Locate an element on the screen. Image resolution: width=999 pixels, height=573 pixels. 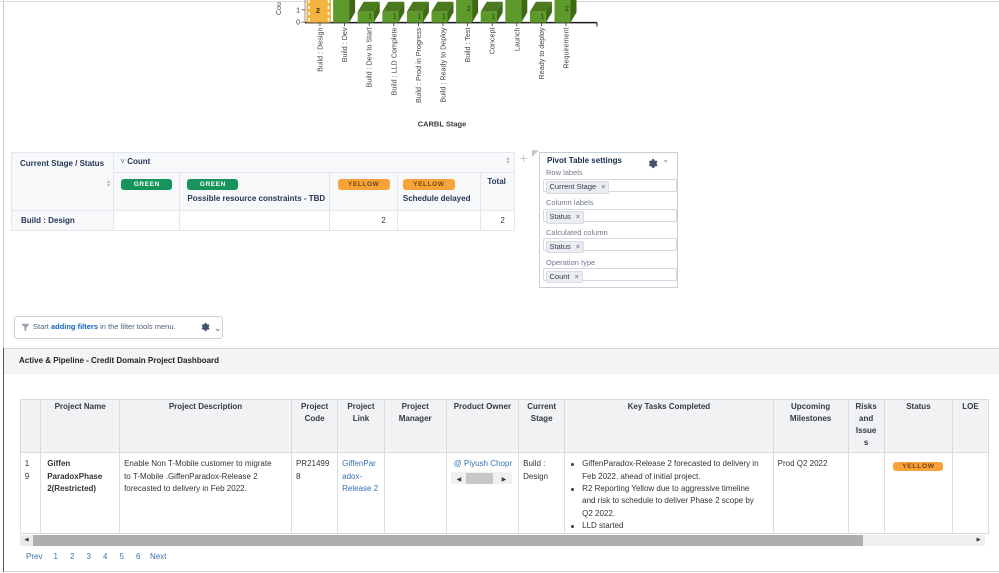
svg-text: Cou is located at coordinates (279, 8).